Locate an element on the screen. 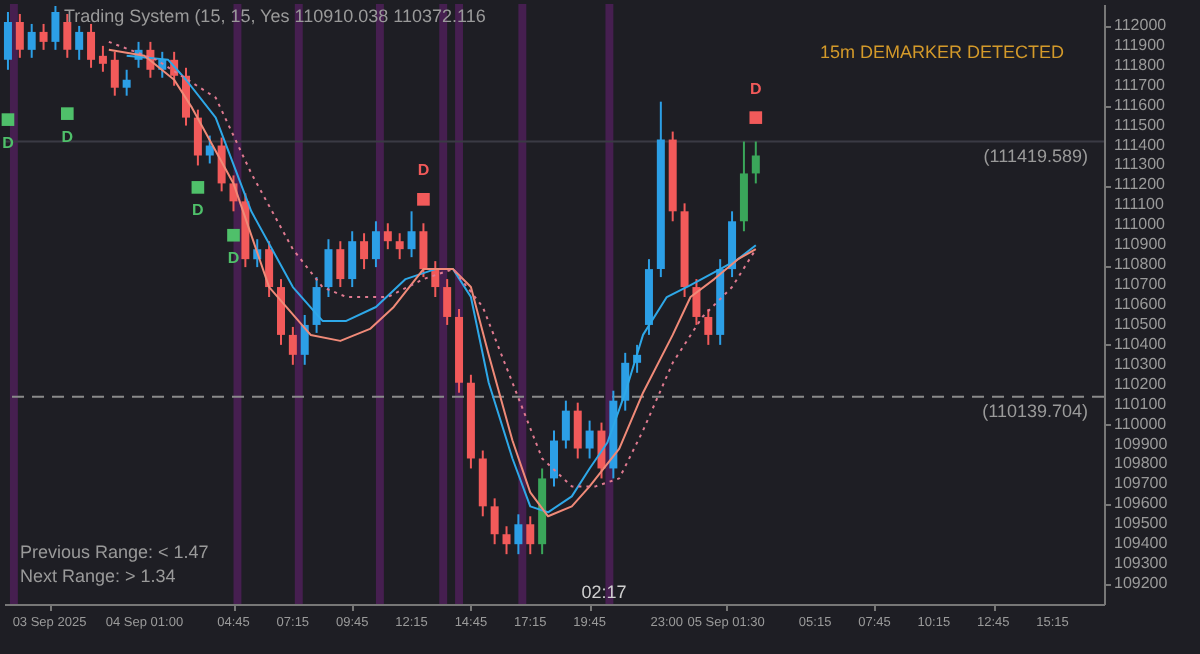 This screenshot has width=1200, height=654. y-tick-label: 109500 is located at coordinates (1141, 523).